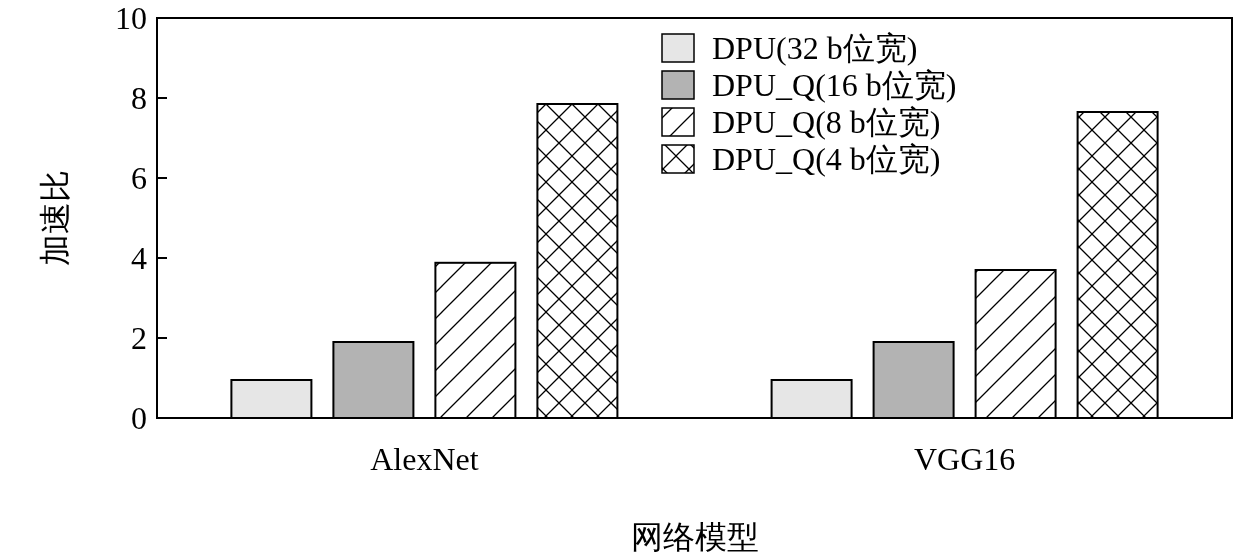 This screenshot has height=559, width=1260. I want to click on legend-label: DPU_Q(16 b位宽), so click(834, 85).